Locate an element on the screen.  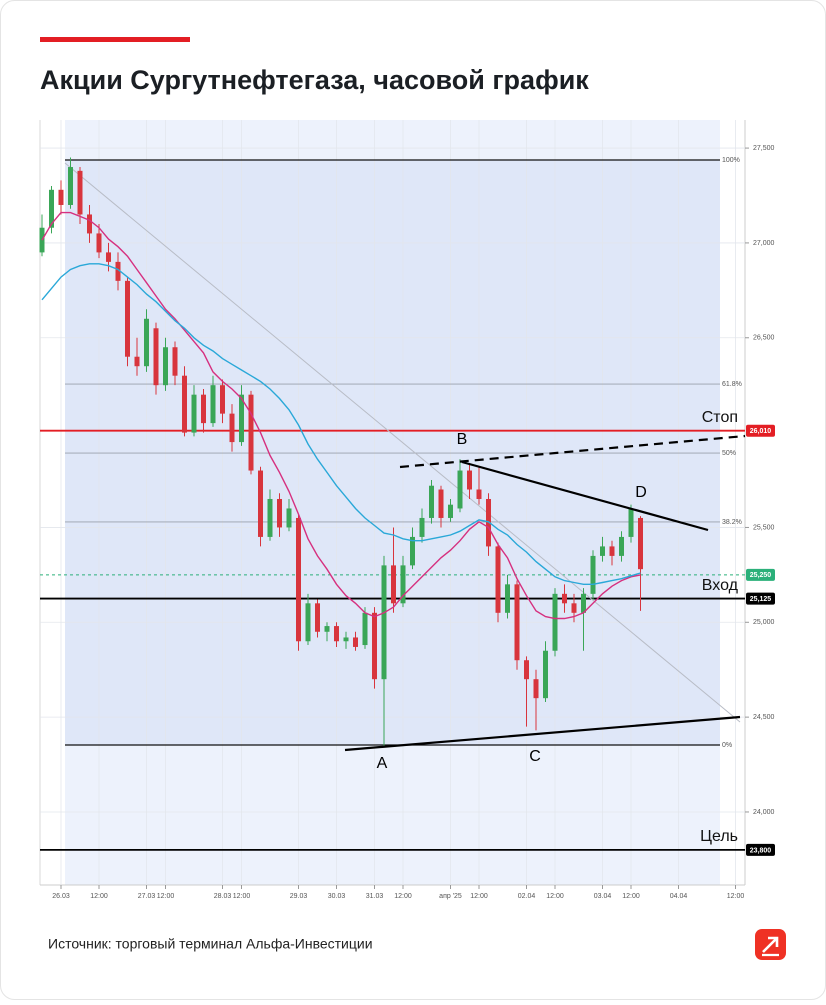
price-badge-label: 25,250 is located at coordinates (761, 575).